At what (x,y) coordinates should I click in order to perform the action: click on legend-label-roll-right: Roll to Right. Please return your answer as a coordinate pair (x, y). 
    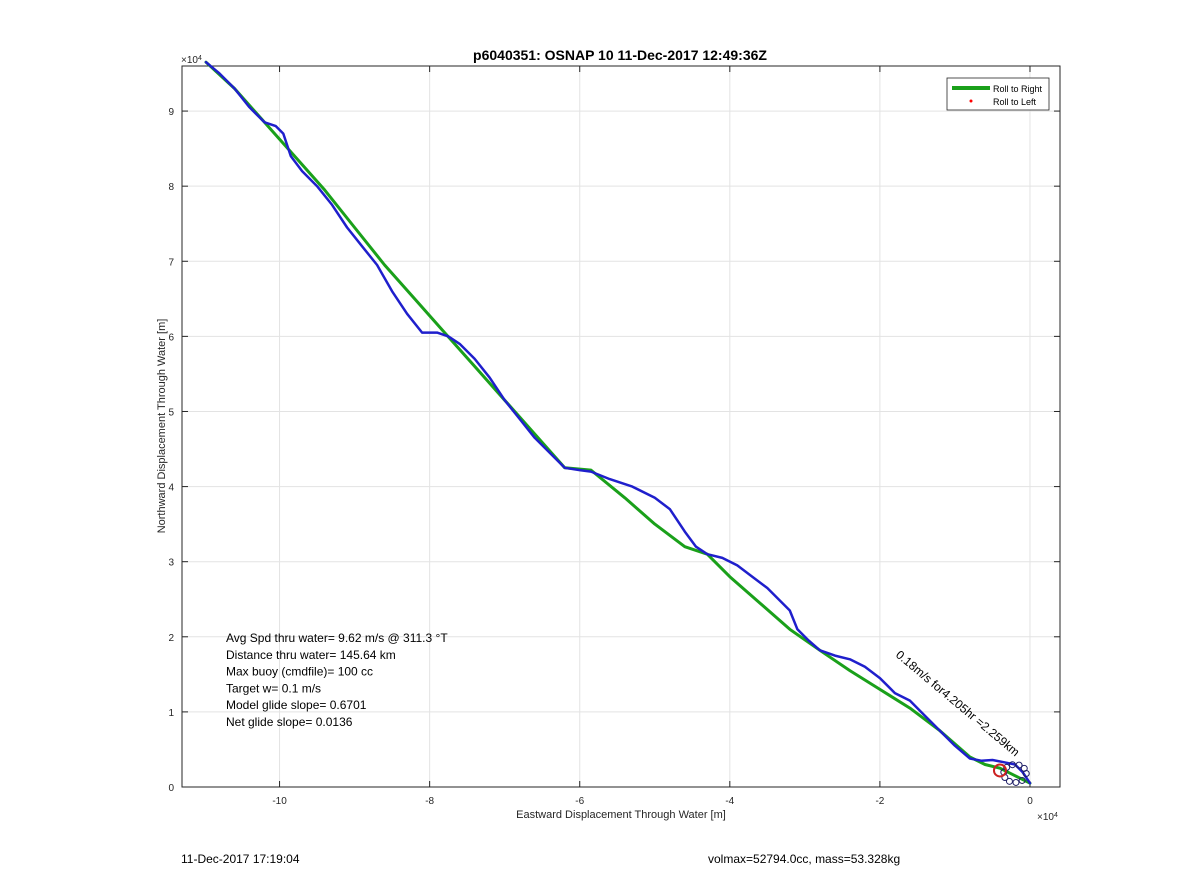
    Looking at the image, I should click on (1018, 89).